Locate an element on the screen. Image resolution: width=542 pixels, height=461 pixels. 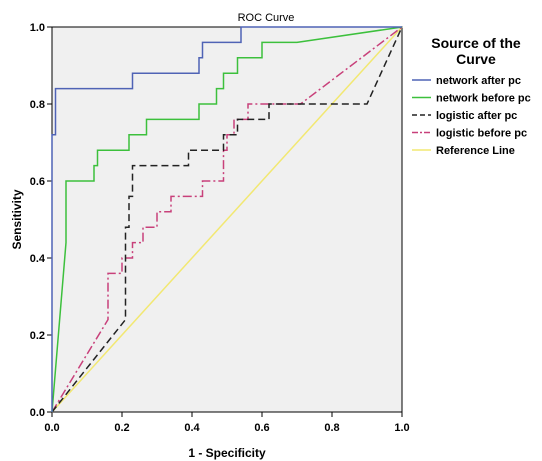
x-tick-label: 0.6 is located at coordinates (261, 428).